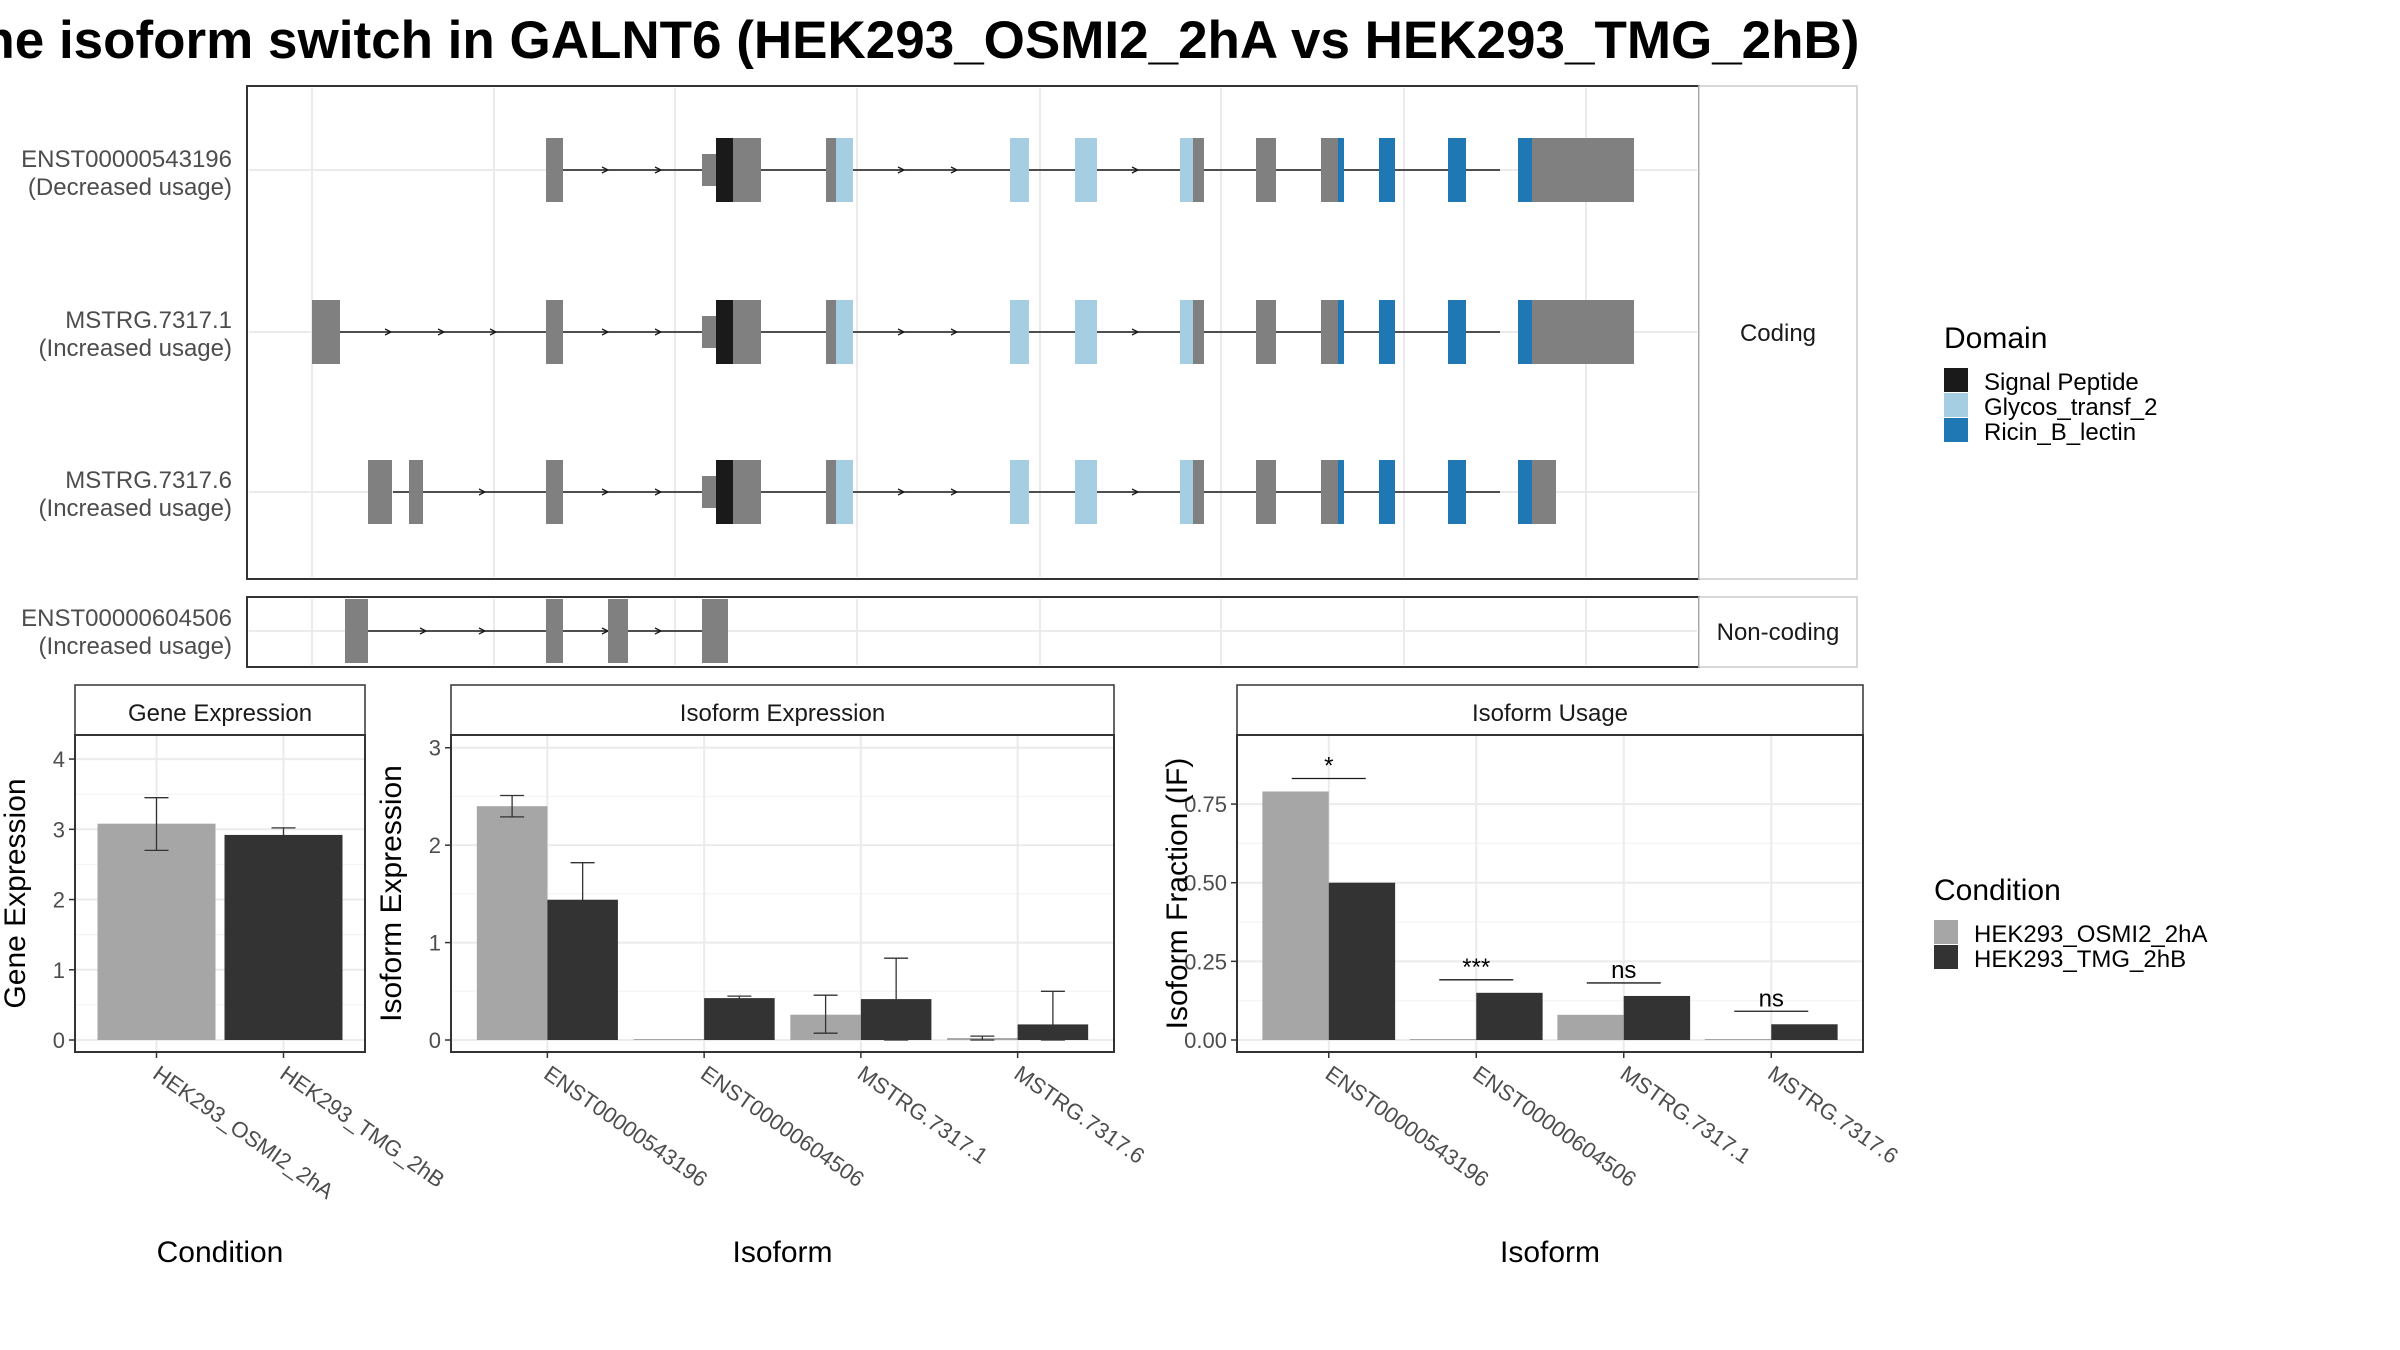  Describe the element at coordinates (554, 492) in the screenshot. I see `exon-3-third` at that location.